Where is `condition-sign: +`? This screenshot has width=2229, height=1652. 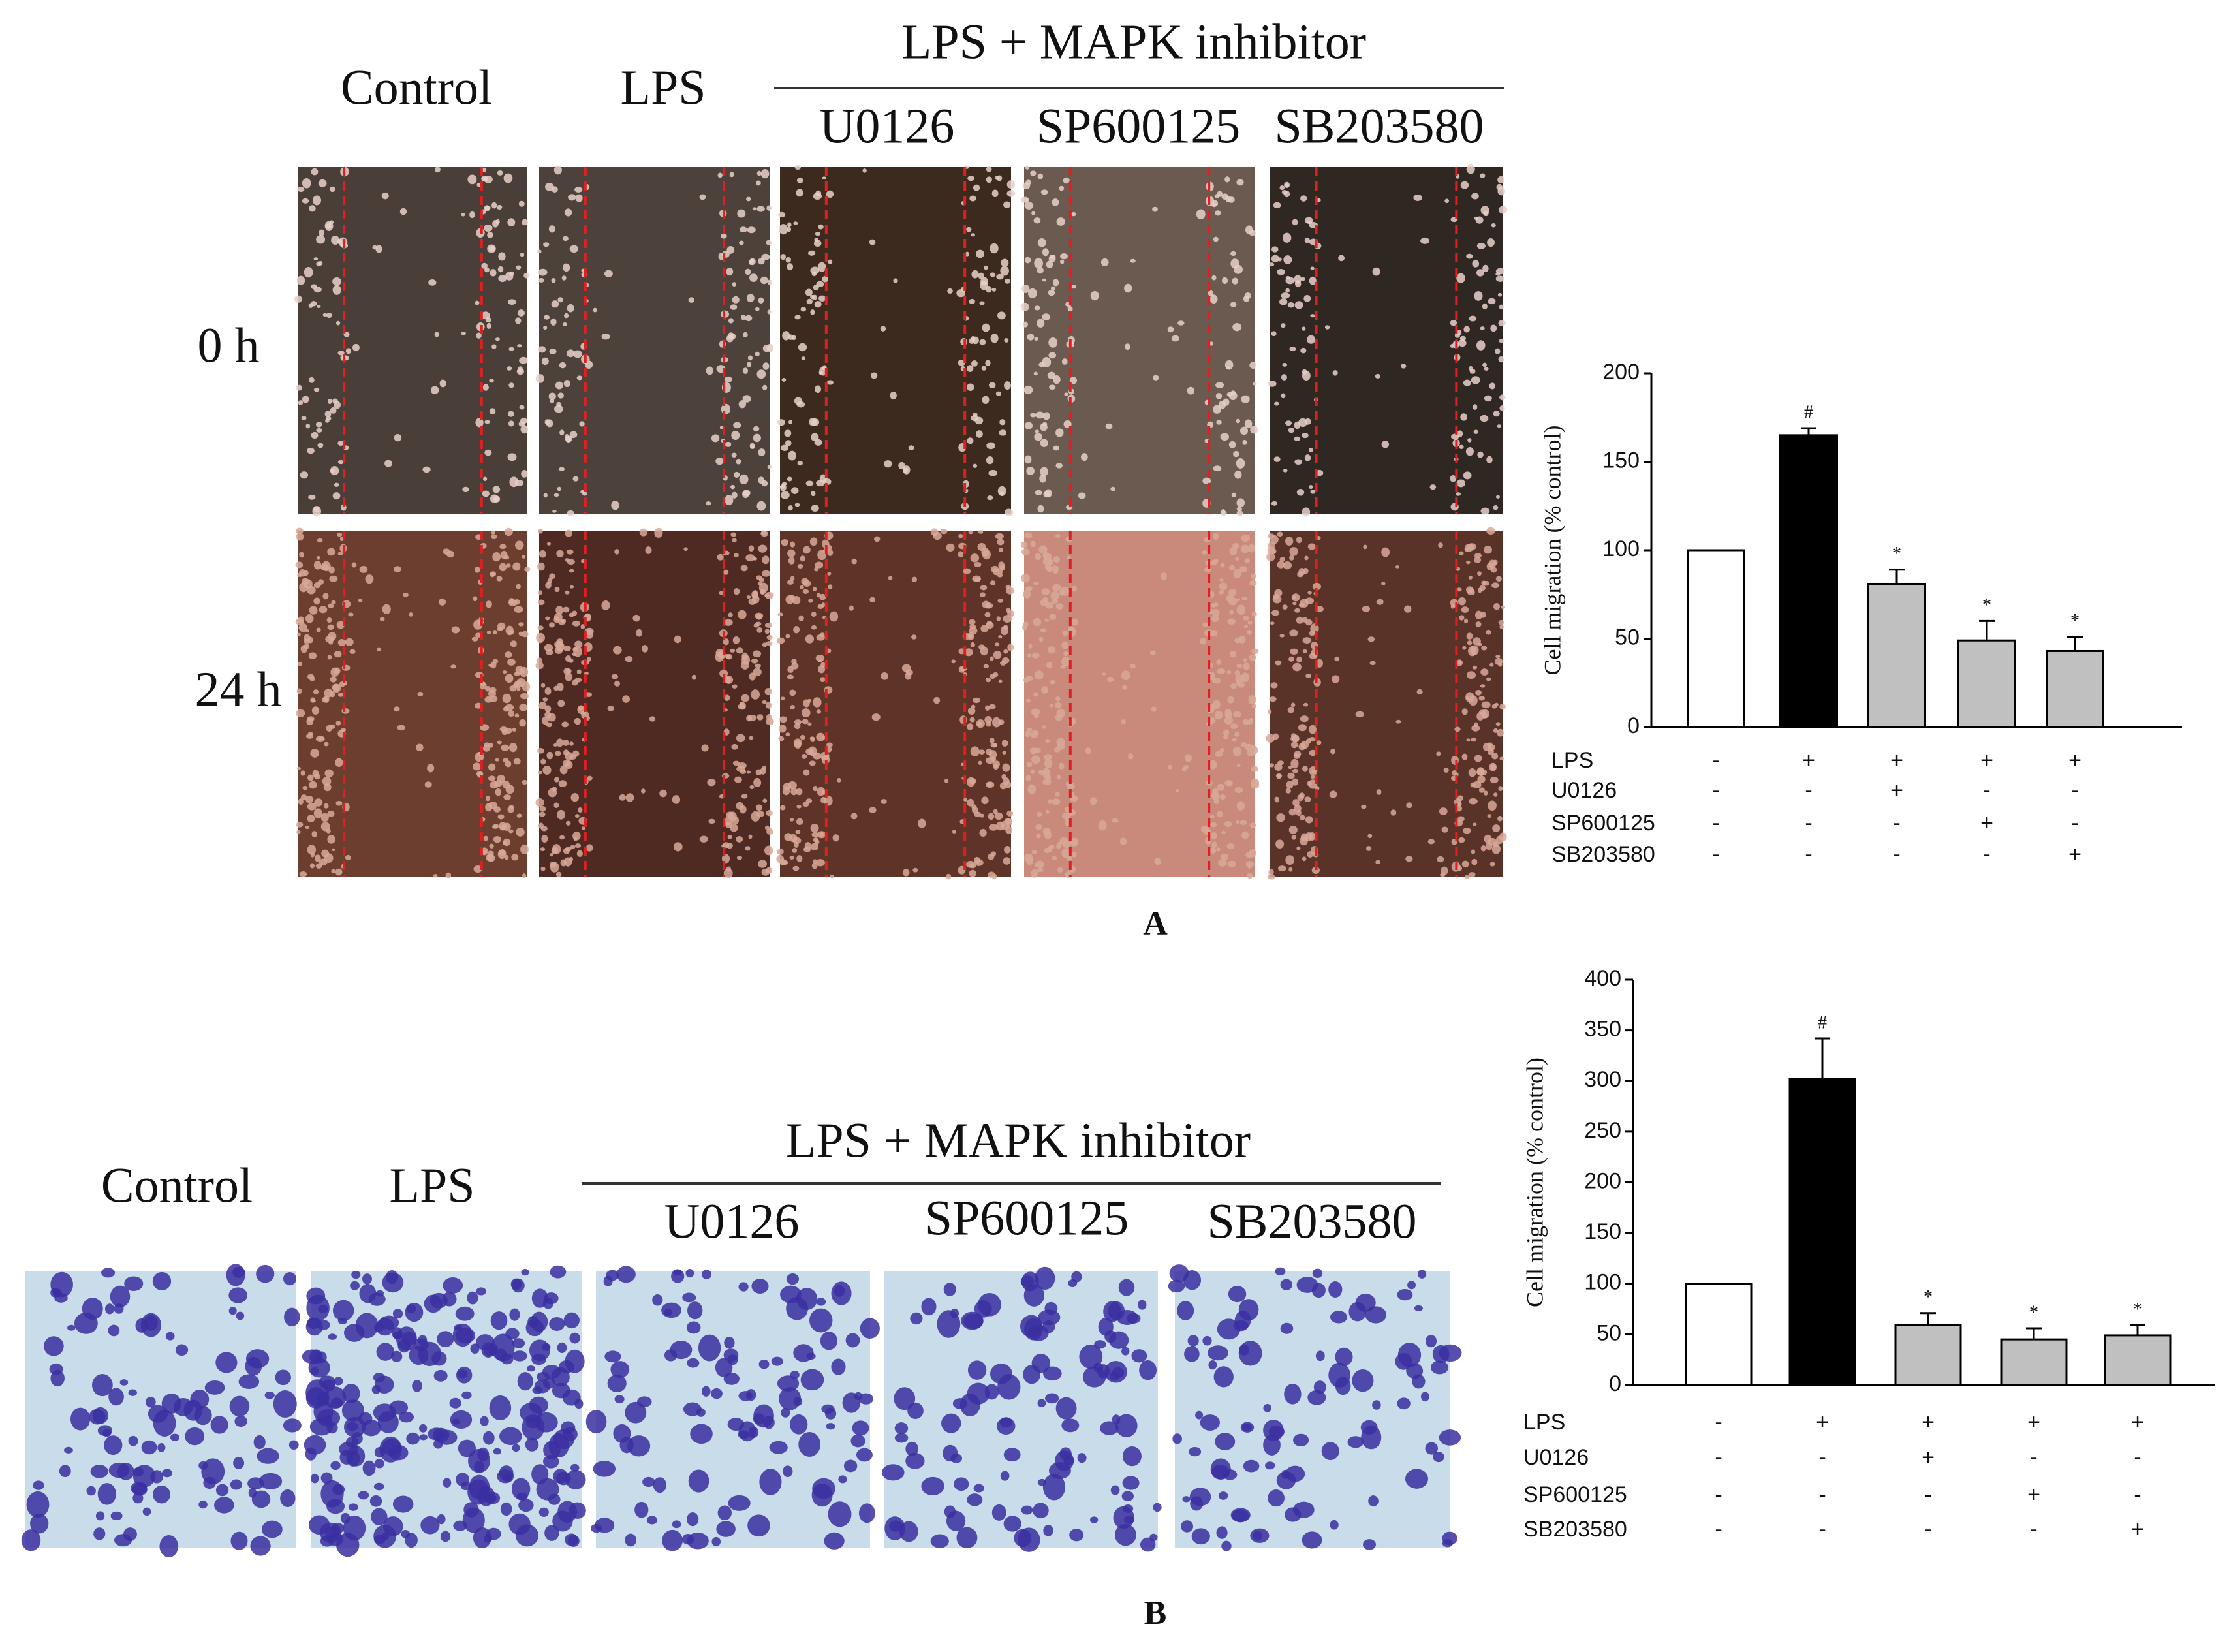
condition-sign: + is located at coordinates (2033, 1422).